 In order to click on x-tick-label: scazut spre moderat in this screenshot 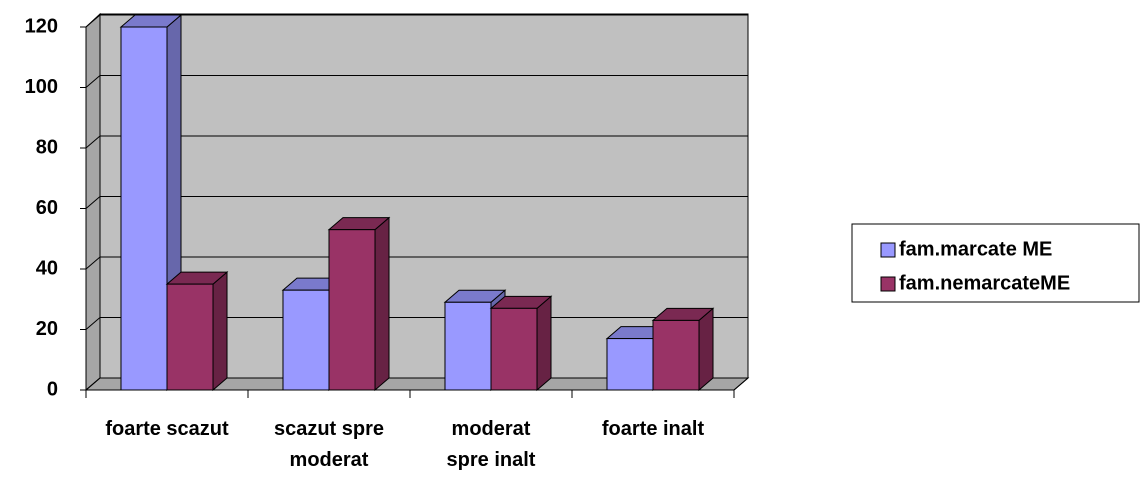, I will do `click(329, 444)`.